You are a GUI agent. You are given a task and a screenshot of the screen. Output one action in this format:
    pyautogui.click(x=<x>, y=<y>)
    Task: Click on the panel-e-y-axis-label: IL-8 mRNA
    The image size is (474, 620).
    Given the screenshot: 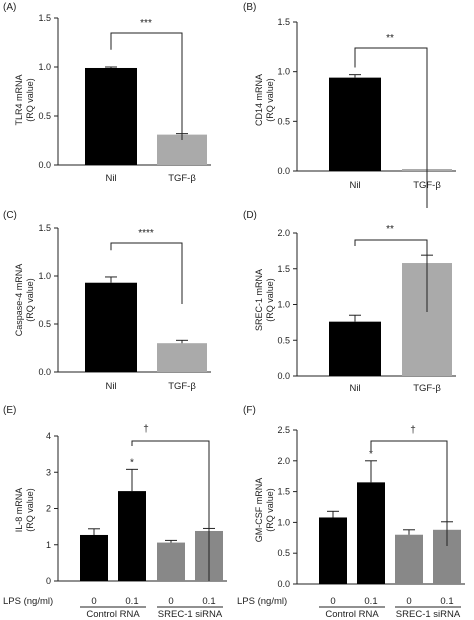 What is the action you would take?
    pyautogui.click(x=19, y=510)
    